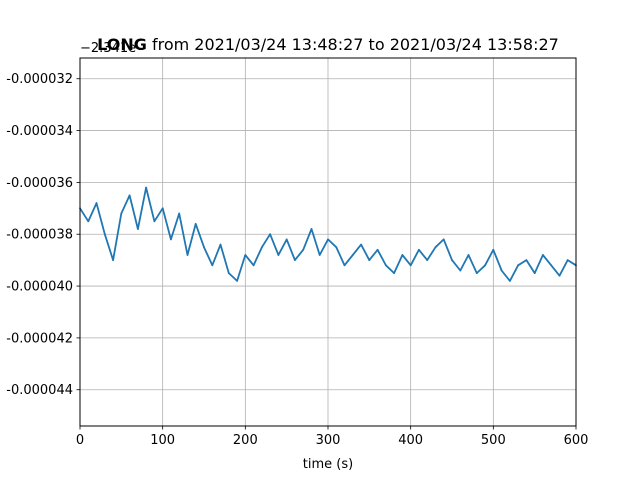  What do you see at coordinates (39, 131) in the screenshot?
I see `y-tick-label: -0.000034` at bounding box center [39, 131].